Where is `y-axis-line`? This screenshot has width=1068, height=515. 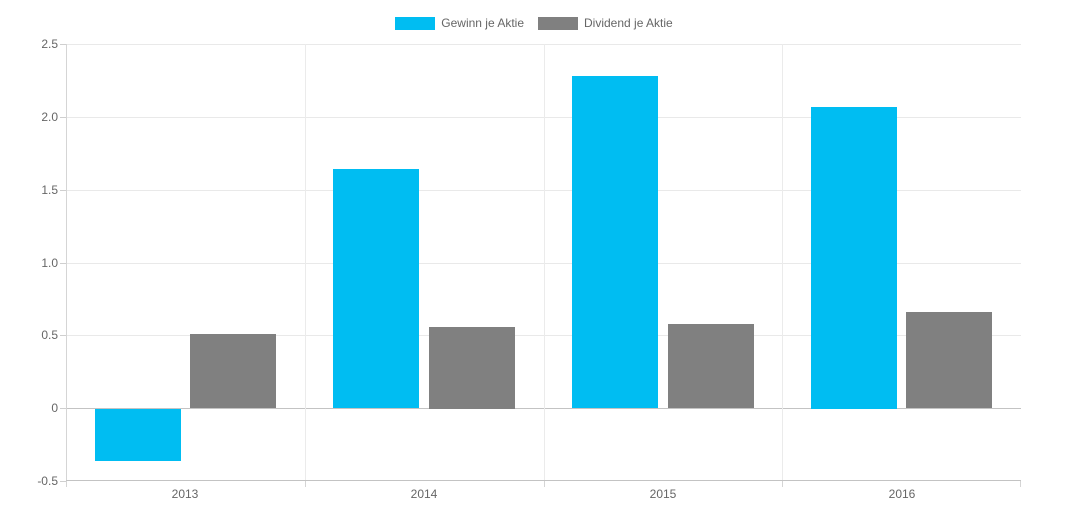
y-axis-line is located at coordinates (66, 262).